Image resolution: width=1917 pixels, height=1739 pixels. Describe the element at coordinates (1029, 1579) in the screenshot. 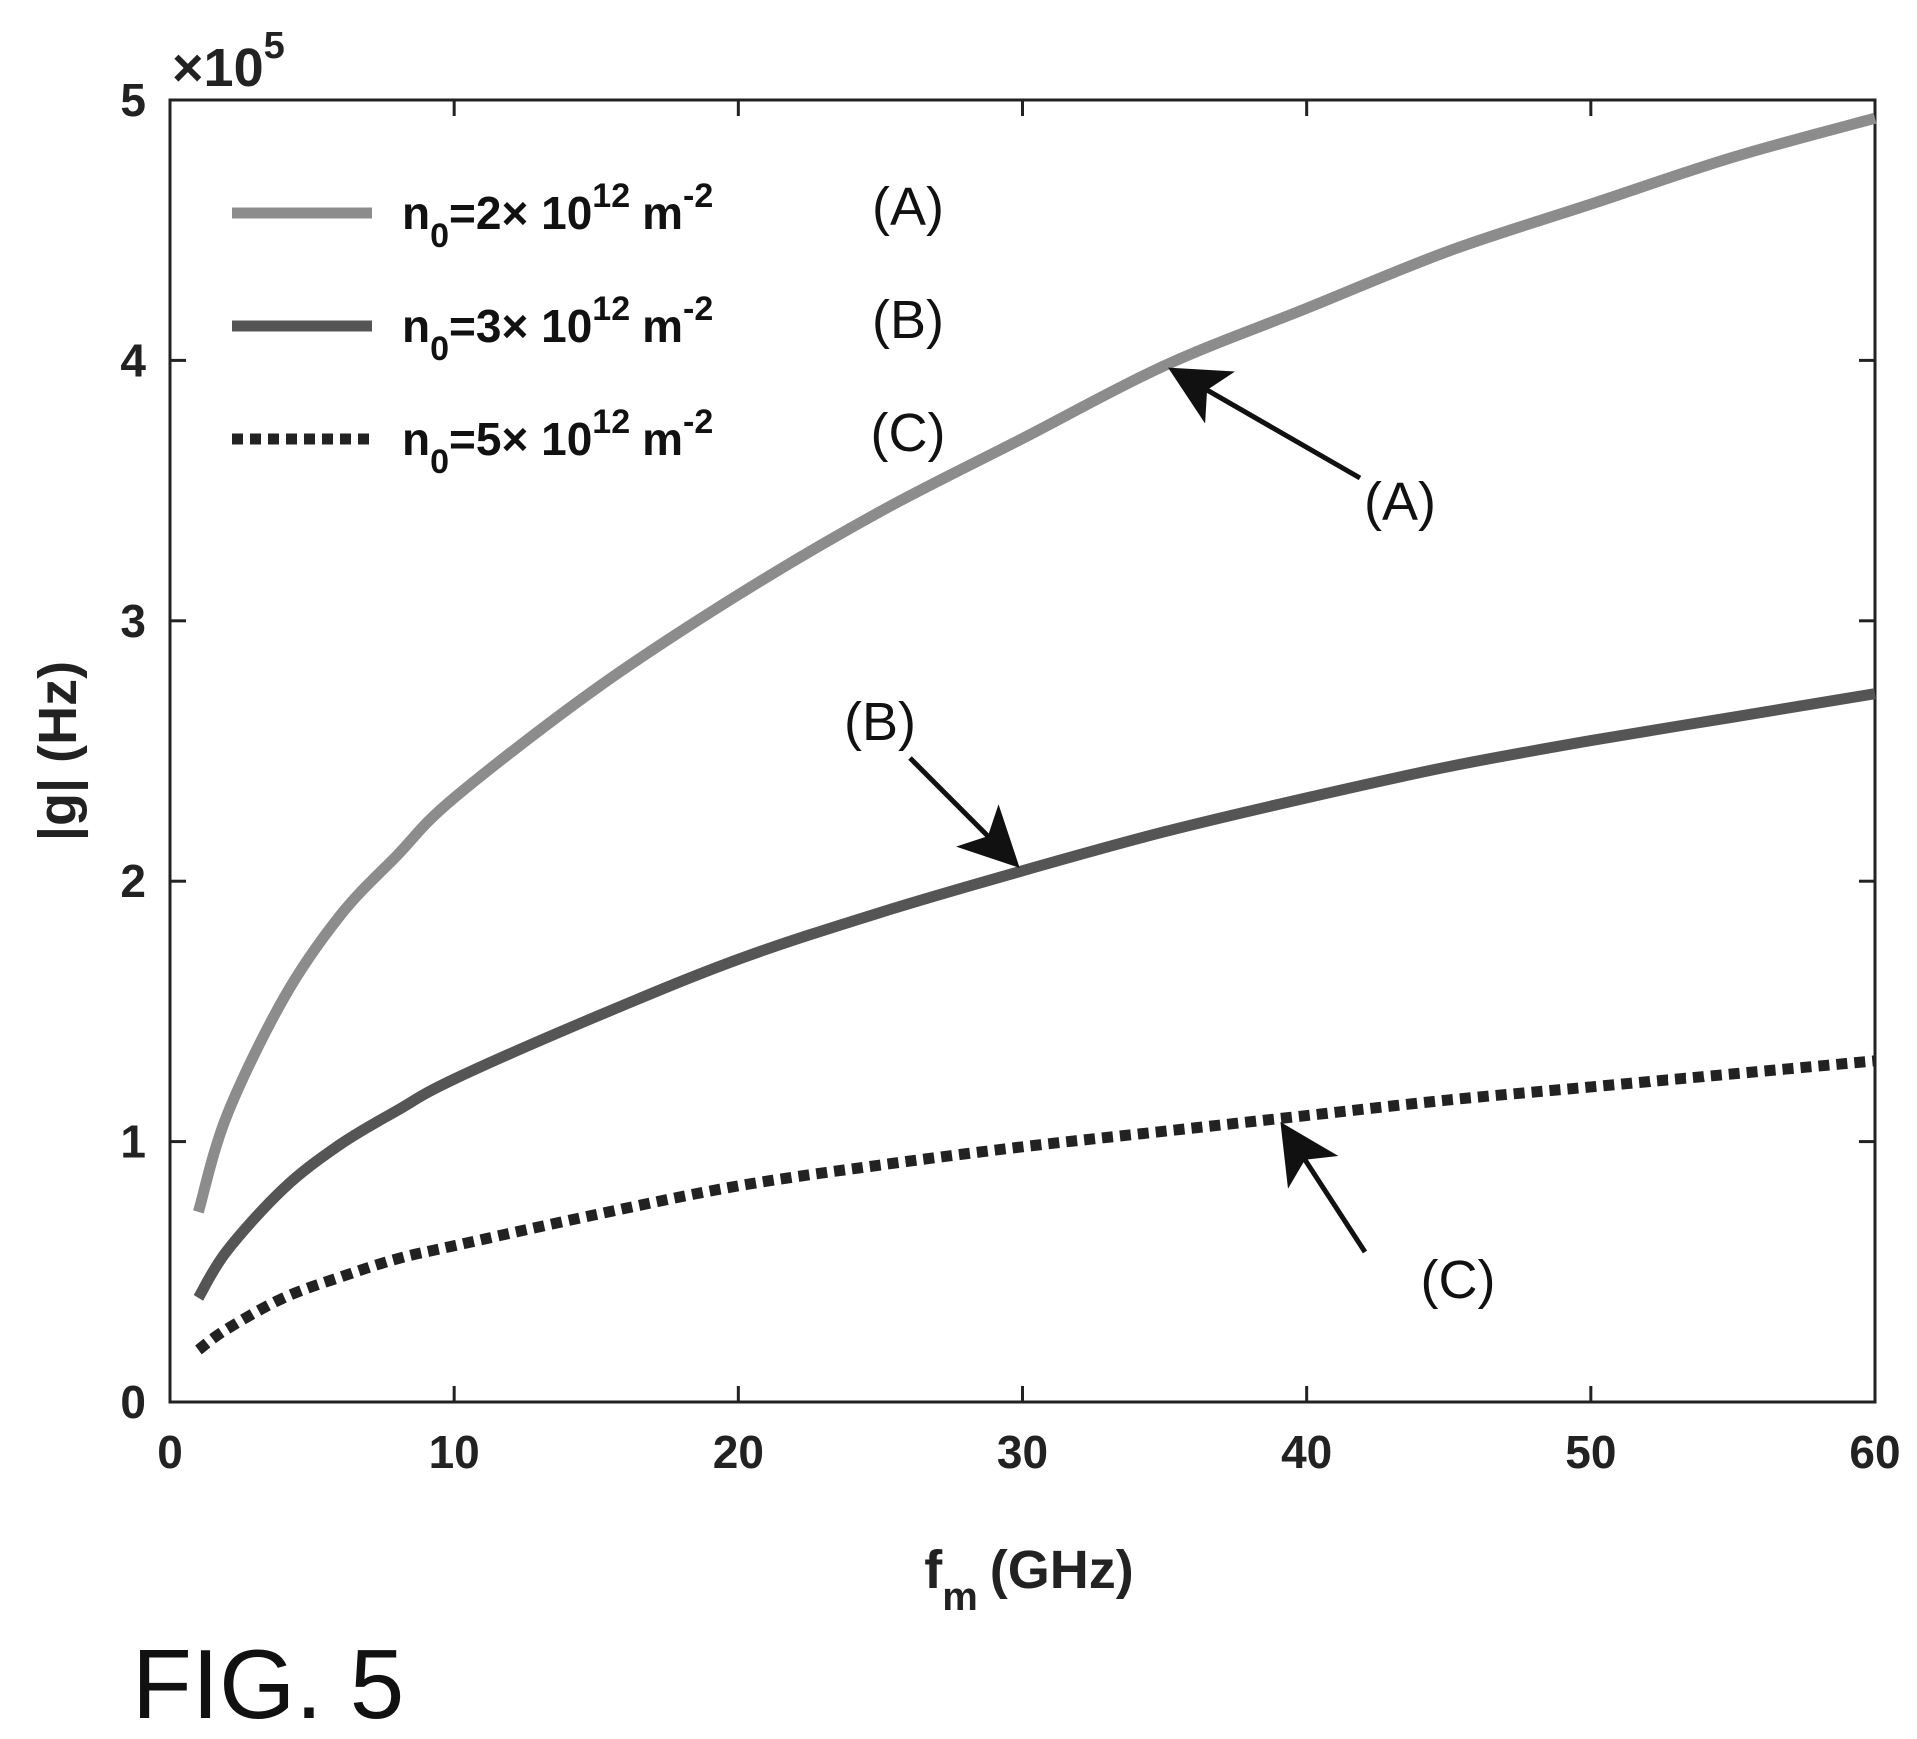

I see `x-axis-label: fm (GHz)` at that location.